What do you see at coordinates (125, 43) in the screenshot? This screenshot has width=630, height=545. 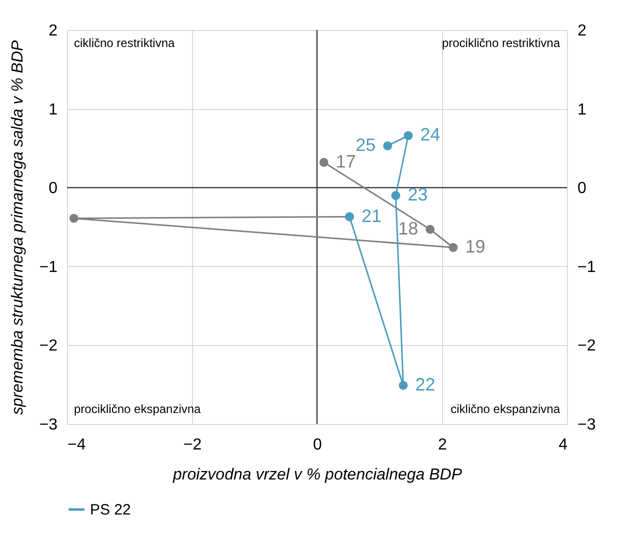 I see `annotation: ciklično restriktivna` at bounding box center [125, 43].